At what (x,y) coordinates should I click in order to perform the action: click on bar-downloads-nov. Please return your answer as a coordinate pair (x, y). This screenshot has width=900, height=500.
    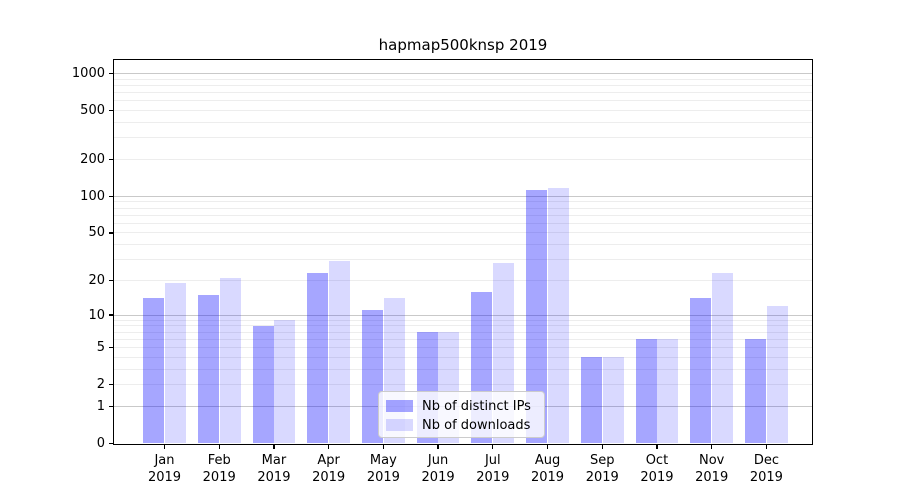
    Looking at the image, I should click on (723, 358).